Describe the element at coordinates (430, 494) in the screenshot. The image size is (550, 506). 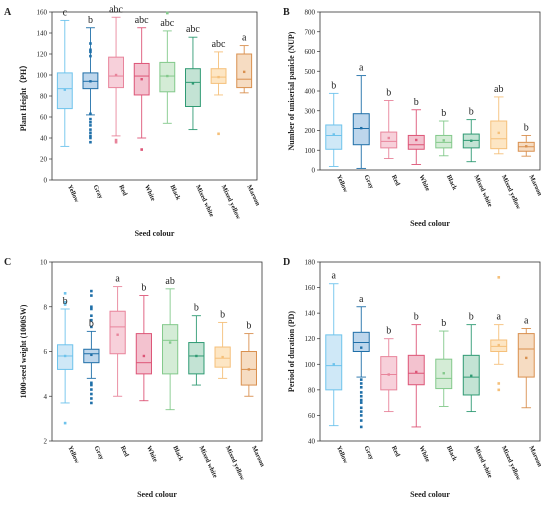
I see `panel-d-x-axis-title: Seed colour` at that location.